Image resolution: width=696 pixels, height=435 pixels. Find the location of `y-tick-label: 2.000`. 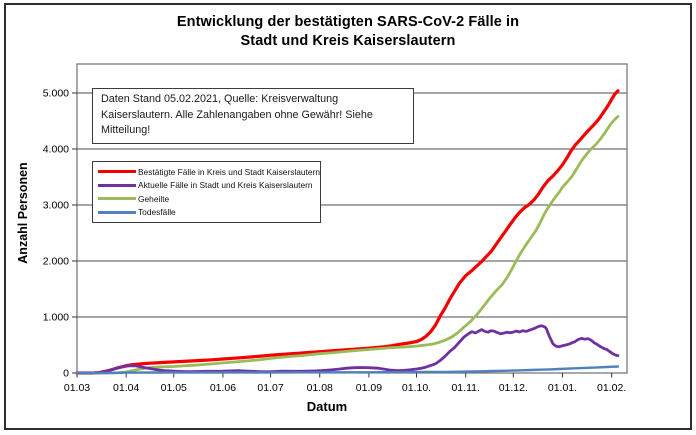

y-tick-label: 2.000 is located at coordinates (56, 262).